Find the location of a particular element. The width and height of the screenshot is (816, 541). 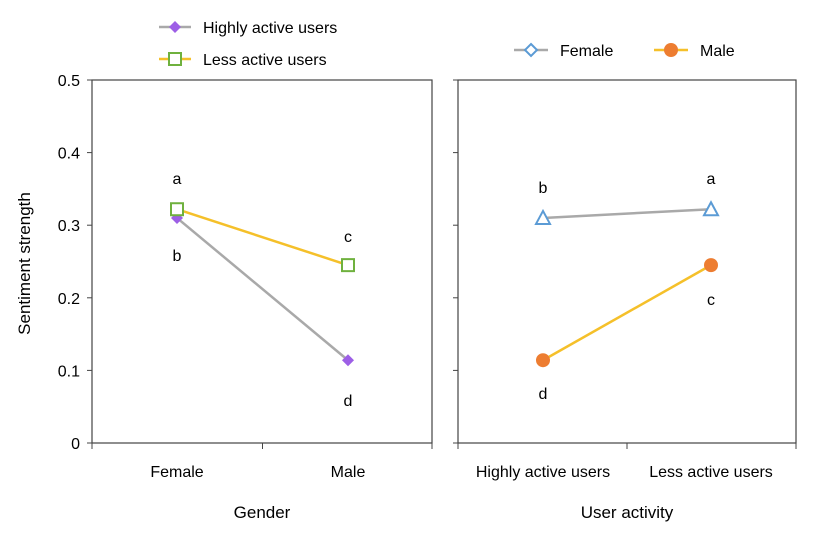

legend-label: Male is located at coordinates (717, 51).